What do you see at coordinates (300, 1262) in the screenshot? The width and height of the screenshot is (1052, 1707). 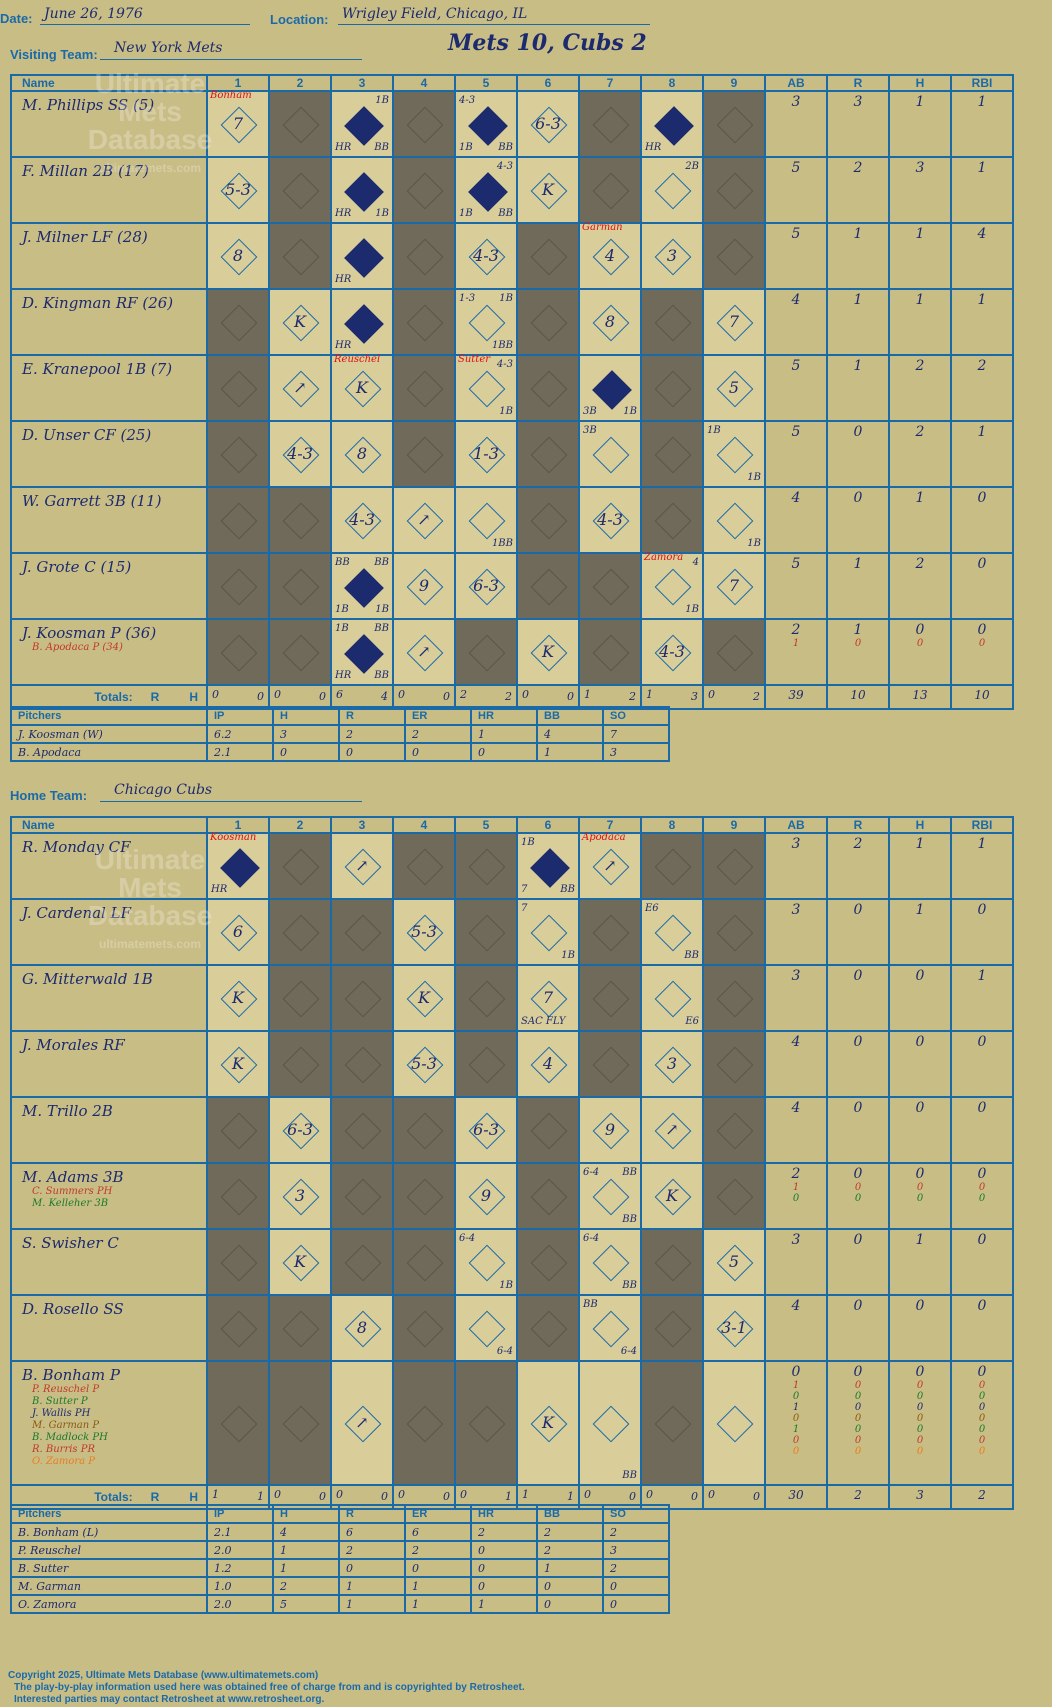 I see `inning-cell: K` at bounding box center [300, 1262].